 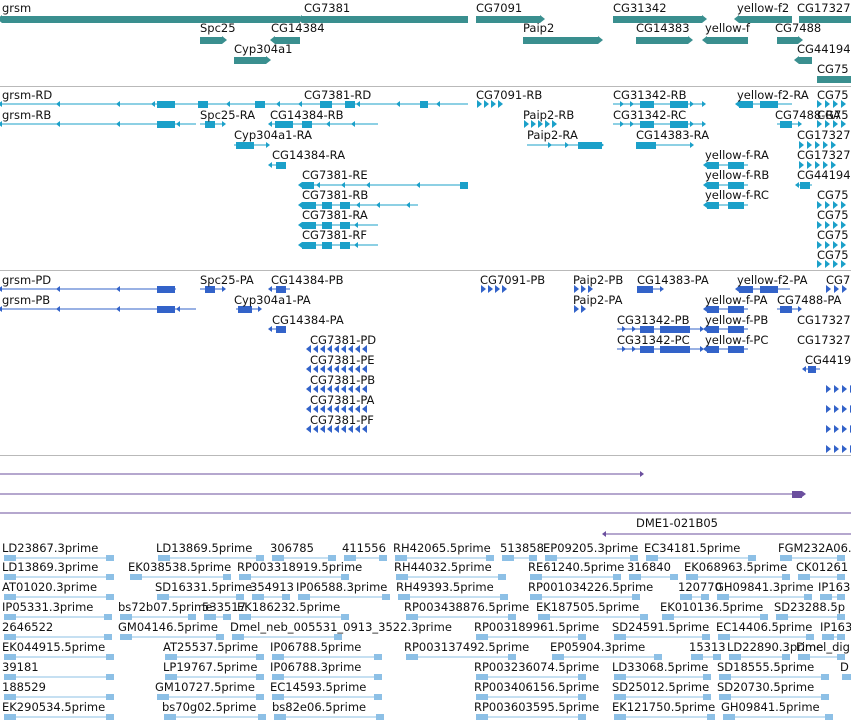 I want to click on cds-label-Cyp304a1-PA: Cyp304a1-PA, so click(x=272, y=300).